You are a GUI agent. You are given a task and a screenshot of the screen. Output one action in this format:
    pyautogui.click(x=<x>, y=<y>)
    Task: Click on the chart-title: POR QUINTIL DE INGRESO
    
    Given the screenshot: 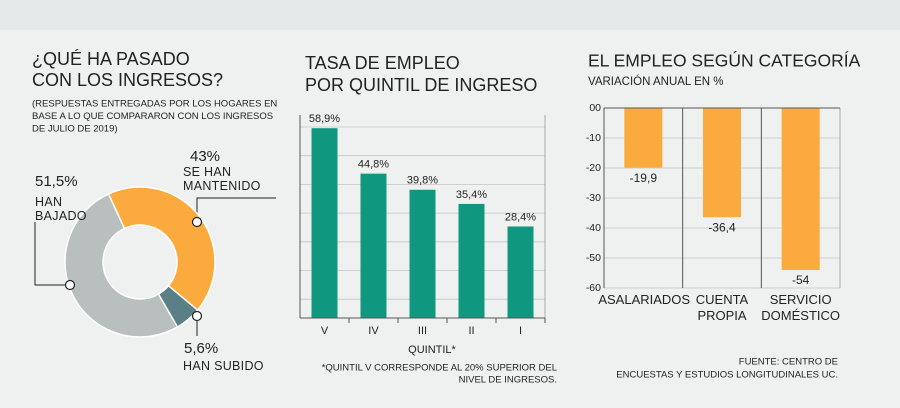 What is the action you would take?
    pyautogui.click(x=421, y=85)
    